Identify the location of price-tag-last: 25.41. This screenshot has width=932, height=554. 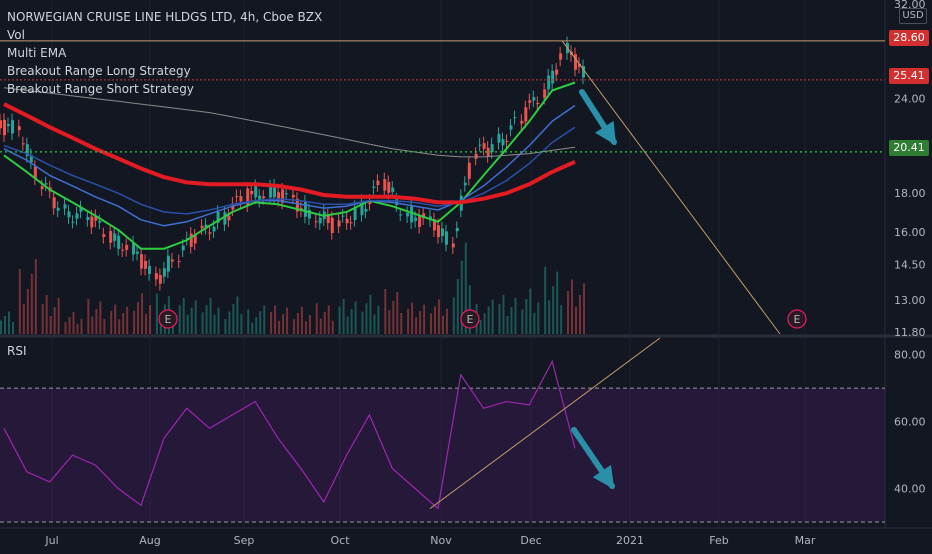
(909, 76).